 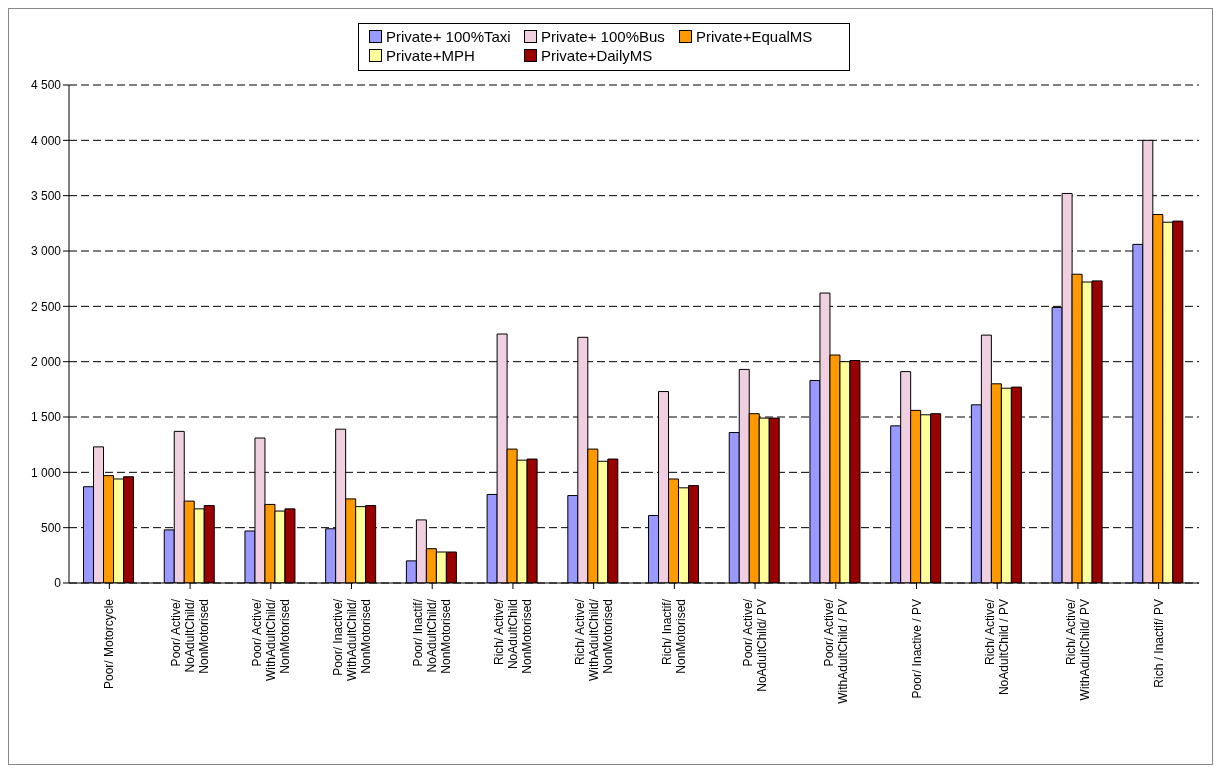 What do you see at coordinates (448, 36) in the screenshot?
I see `legend-label: Private+ 100%Taxi` at bounding box center [448, 36].